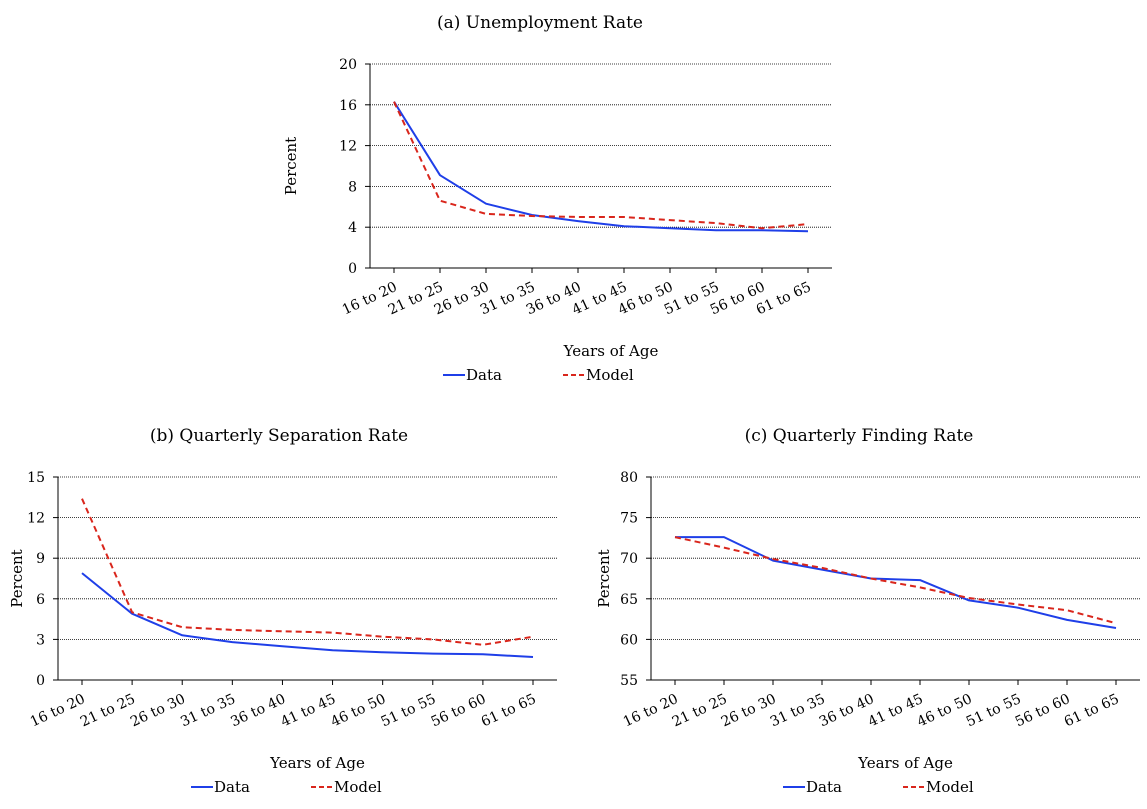 This screenshot has width=1147, height=809. What do you see at coordinates (36, 478) in the screenshot?
I see `y-tick-label: 15` at bounding box center [36, 478].